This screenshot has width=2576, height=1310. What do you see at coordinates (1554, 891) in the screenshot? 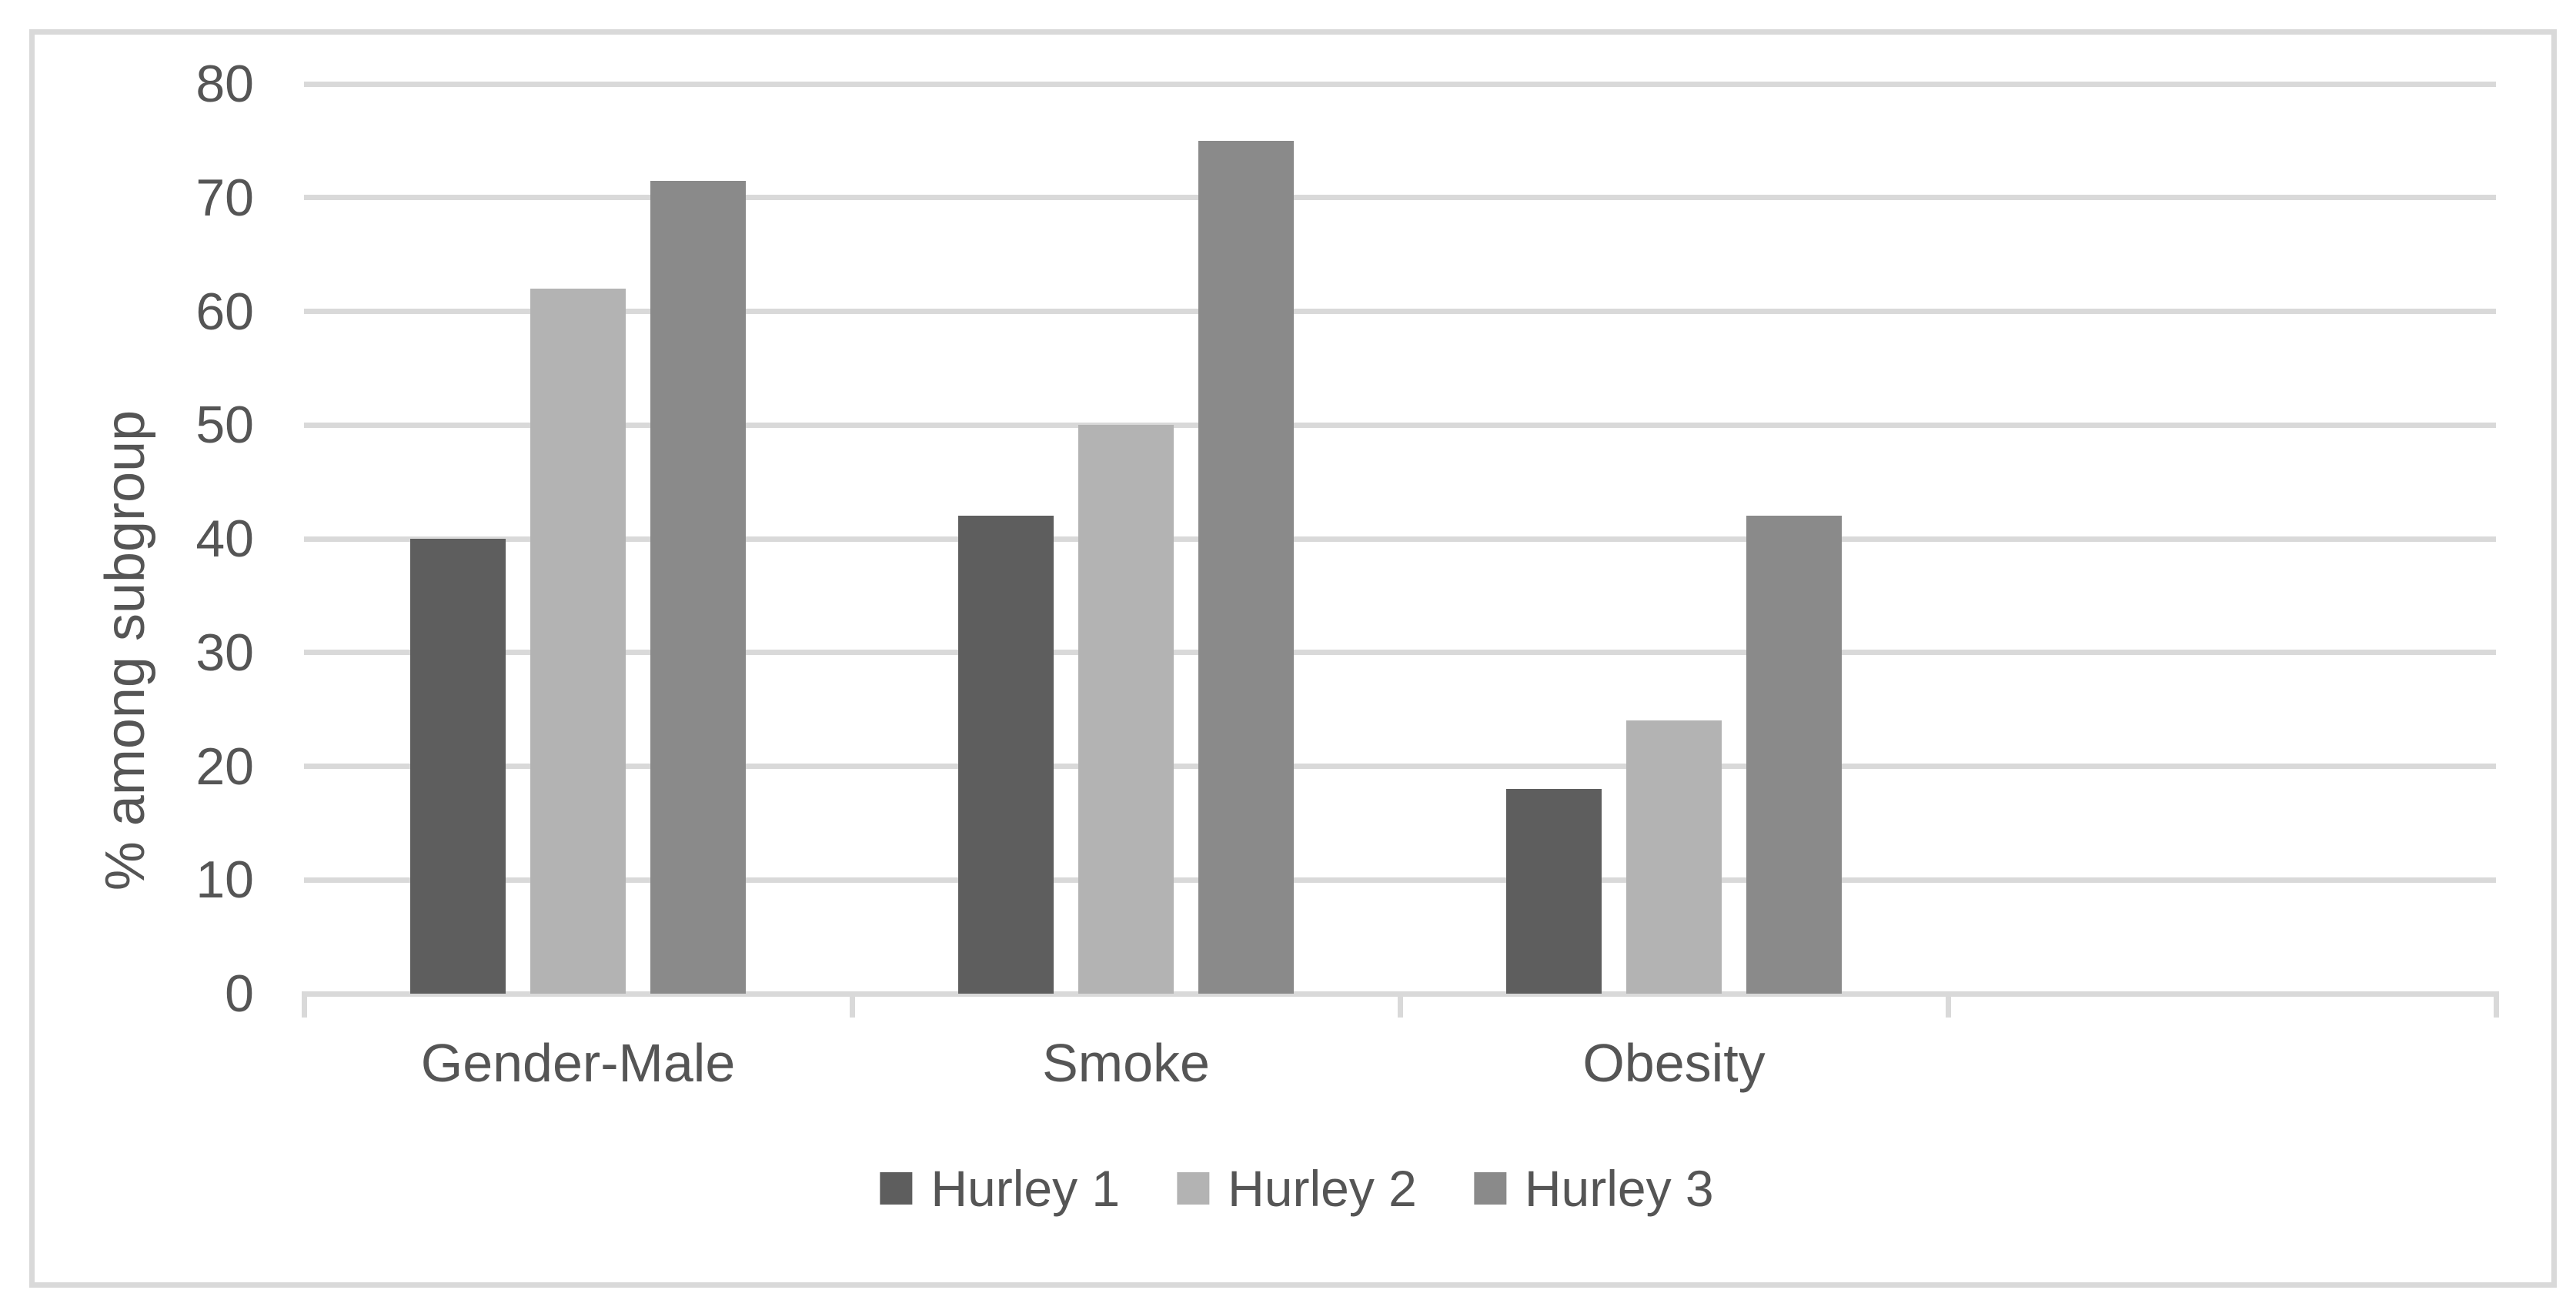
I see `bar-hurley-1-obesity` at bounding box center [1554, 891].